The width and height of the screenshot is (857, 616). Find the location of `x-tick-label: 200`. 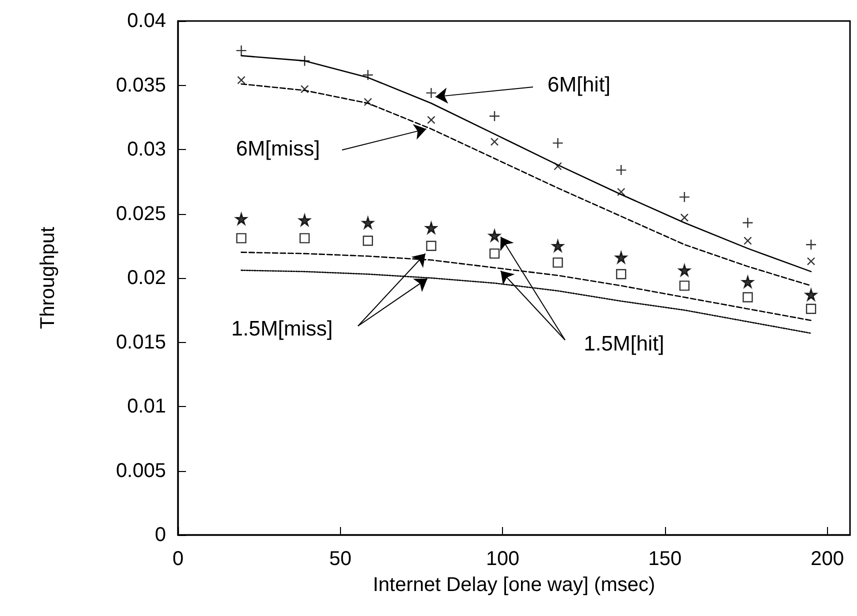

x-tick-label: 200 is located at coordinates (827, 559).